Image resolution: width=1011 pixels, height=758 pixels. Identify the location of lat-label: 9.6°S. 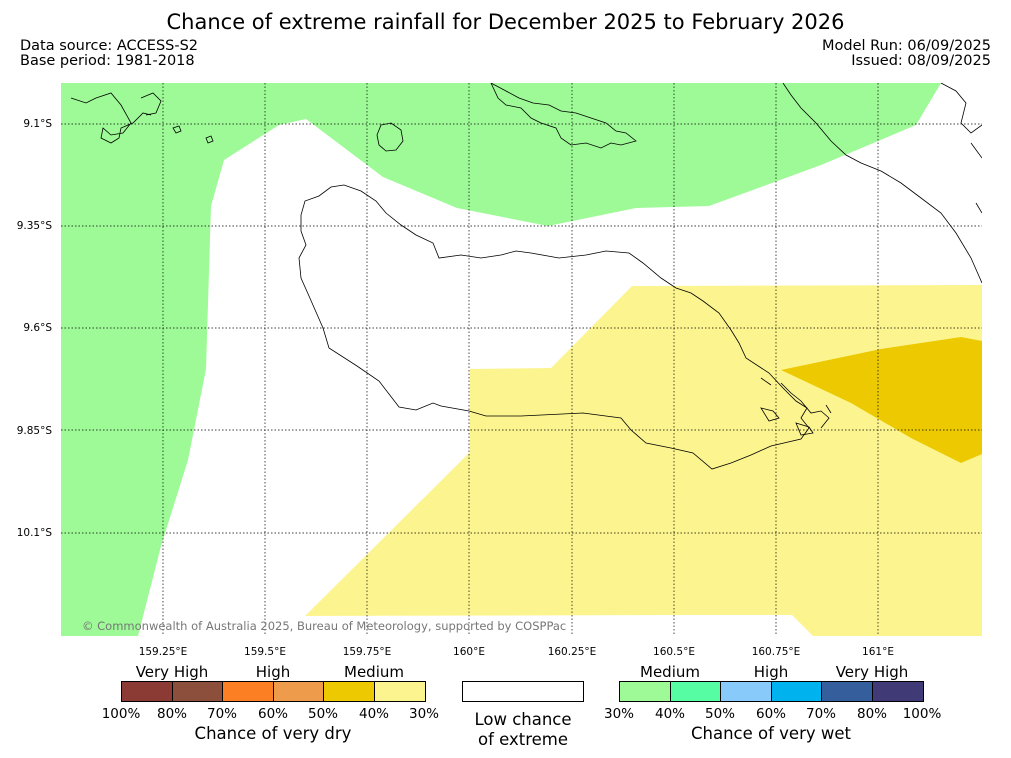
(37, 328).